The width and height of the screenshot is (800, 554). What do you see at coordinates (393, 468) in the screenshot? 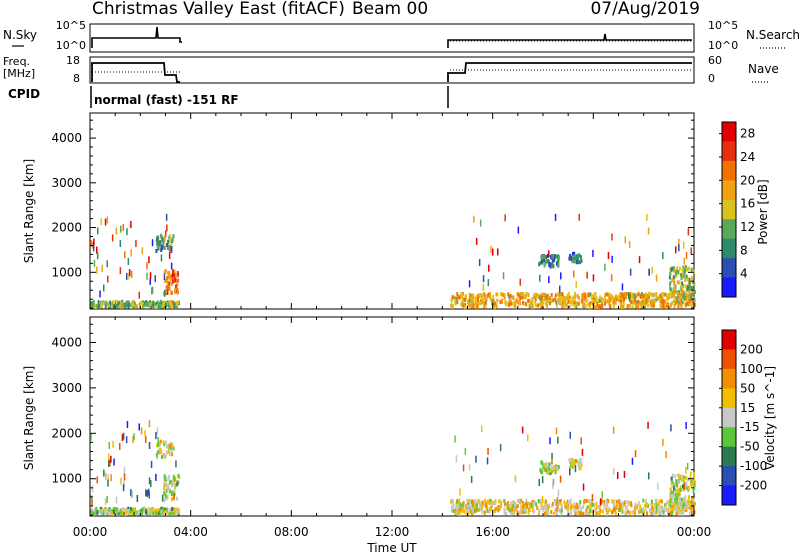
I see `velocity-marks` at bounding box center [393, 468].